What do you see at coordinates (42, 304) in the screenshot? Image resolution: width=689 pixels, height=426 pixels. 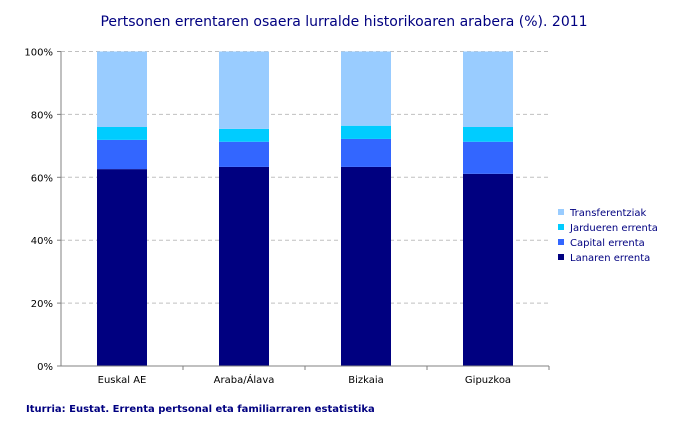 I see `y-tick-label: 20%` at bounding box center [42, 304].